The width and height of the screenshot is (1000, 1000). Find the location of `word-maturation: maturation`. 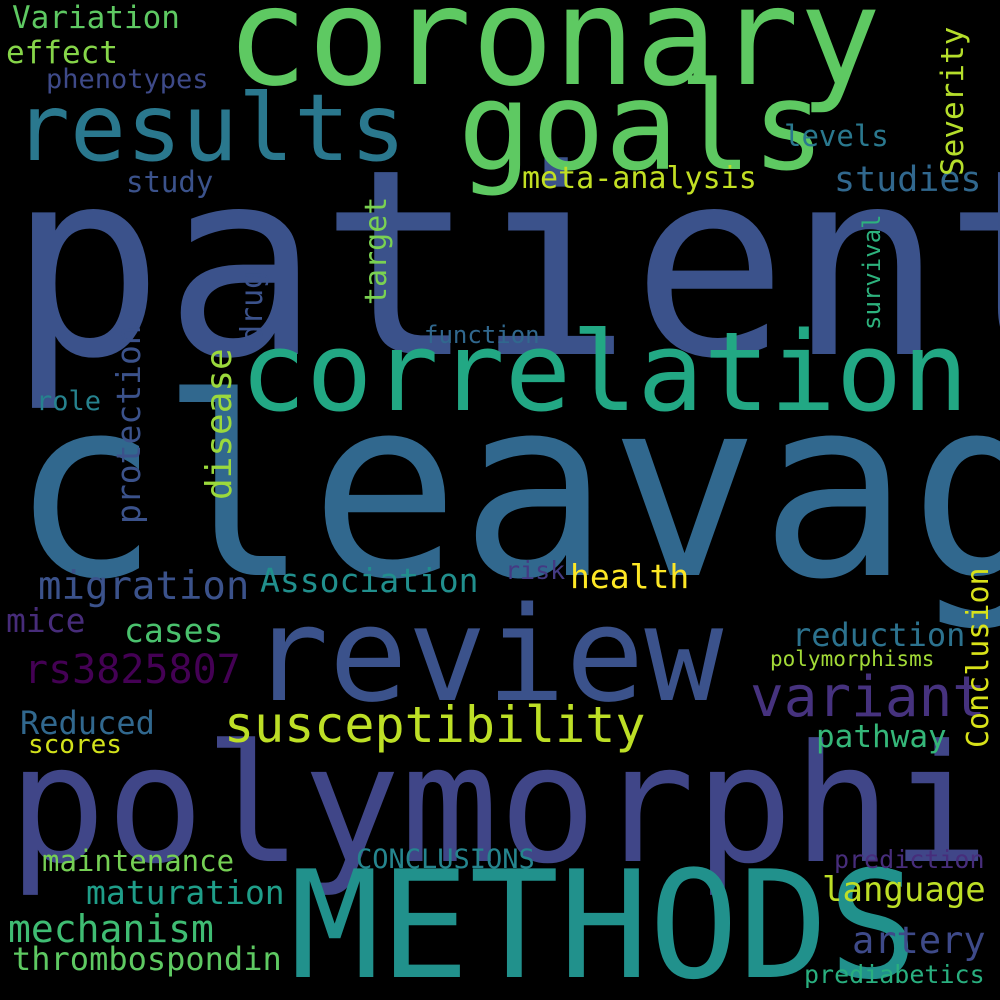

word-maturation: maturation is located at coordinates (185, 892).